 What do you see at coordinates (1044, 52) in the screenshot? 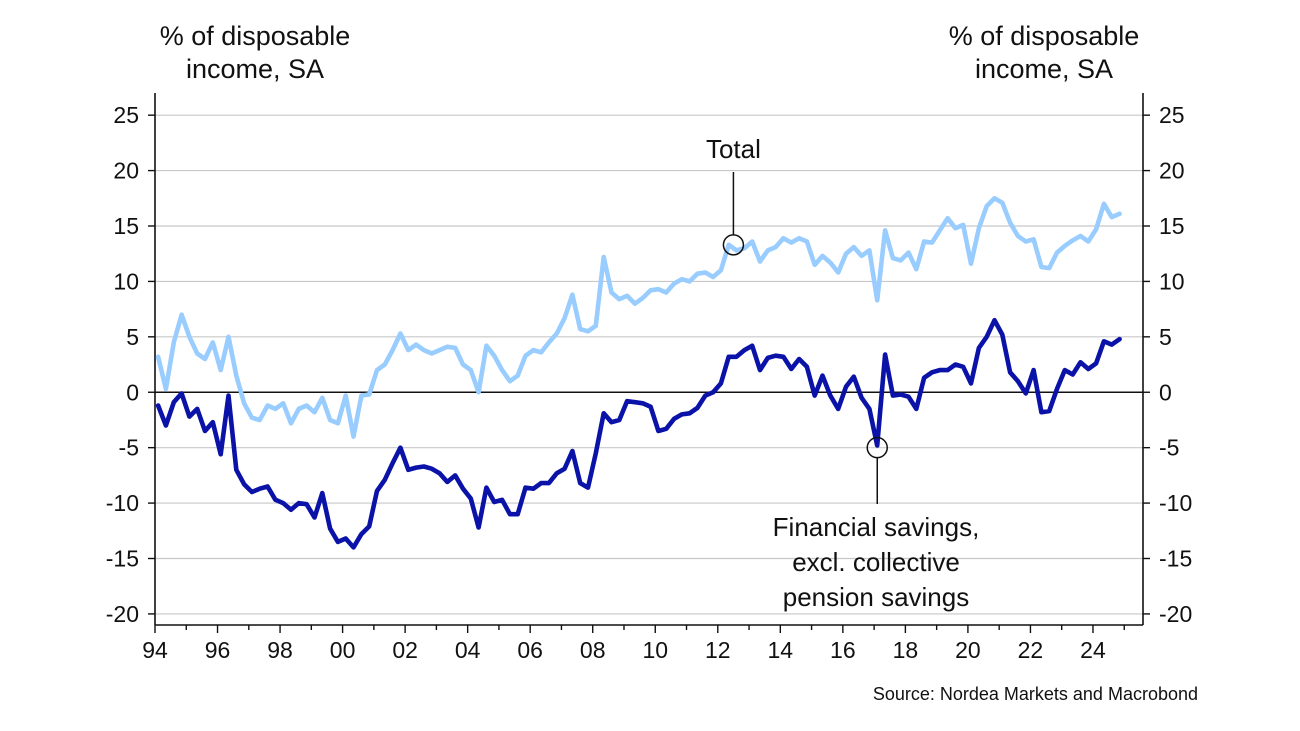
I see `right-axis-unit-label: % of disposable income, SA` at bounding box center [1044, 52].